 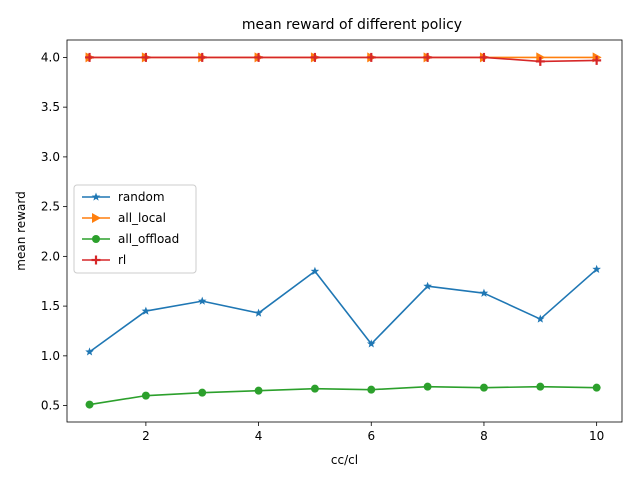 I want to click on y-tick-label: 1.5, so click(x=50, y=306).